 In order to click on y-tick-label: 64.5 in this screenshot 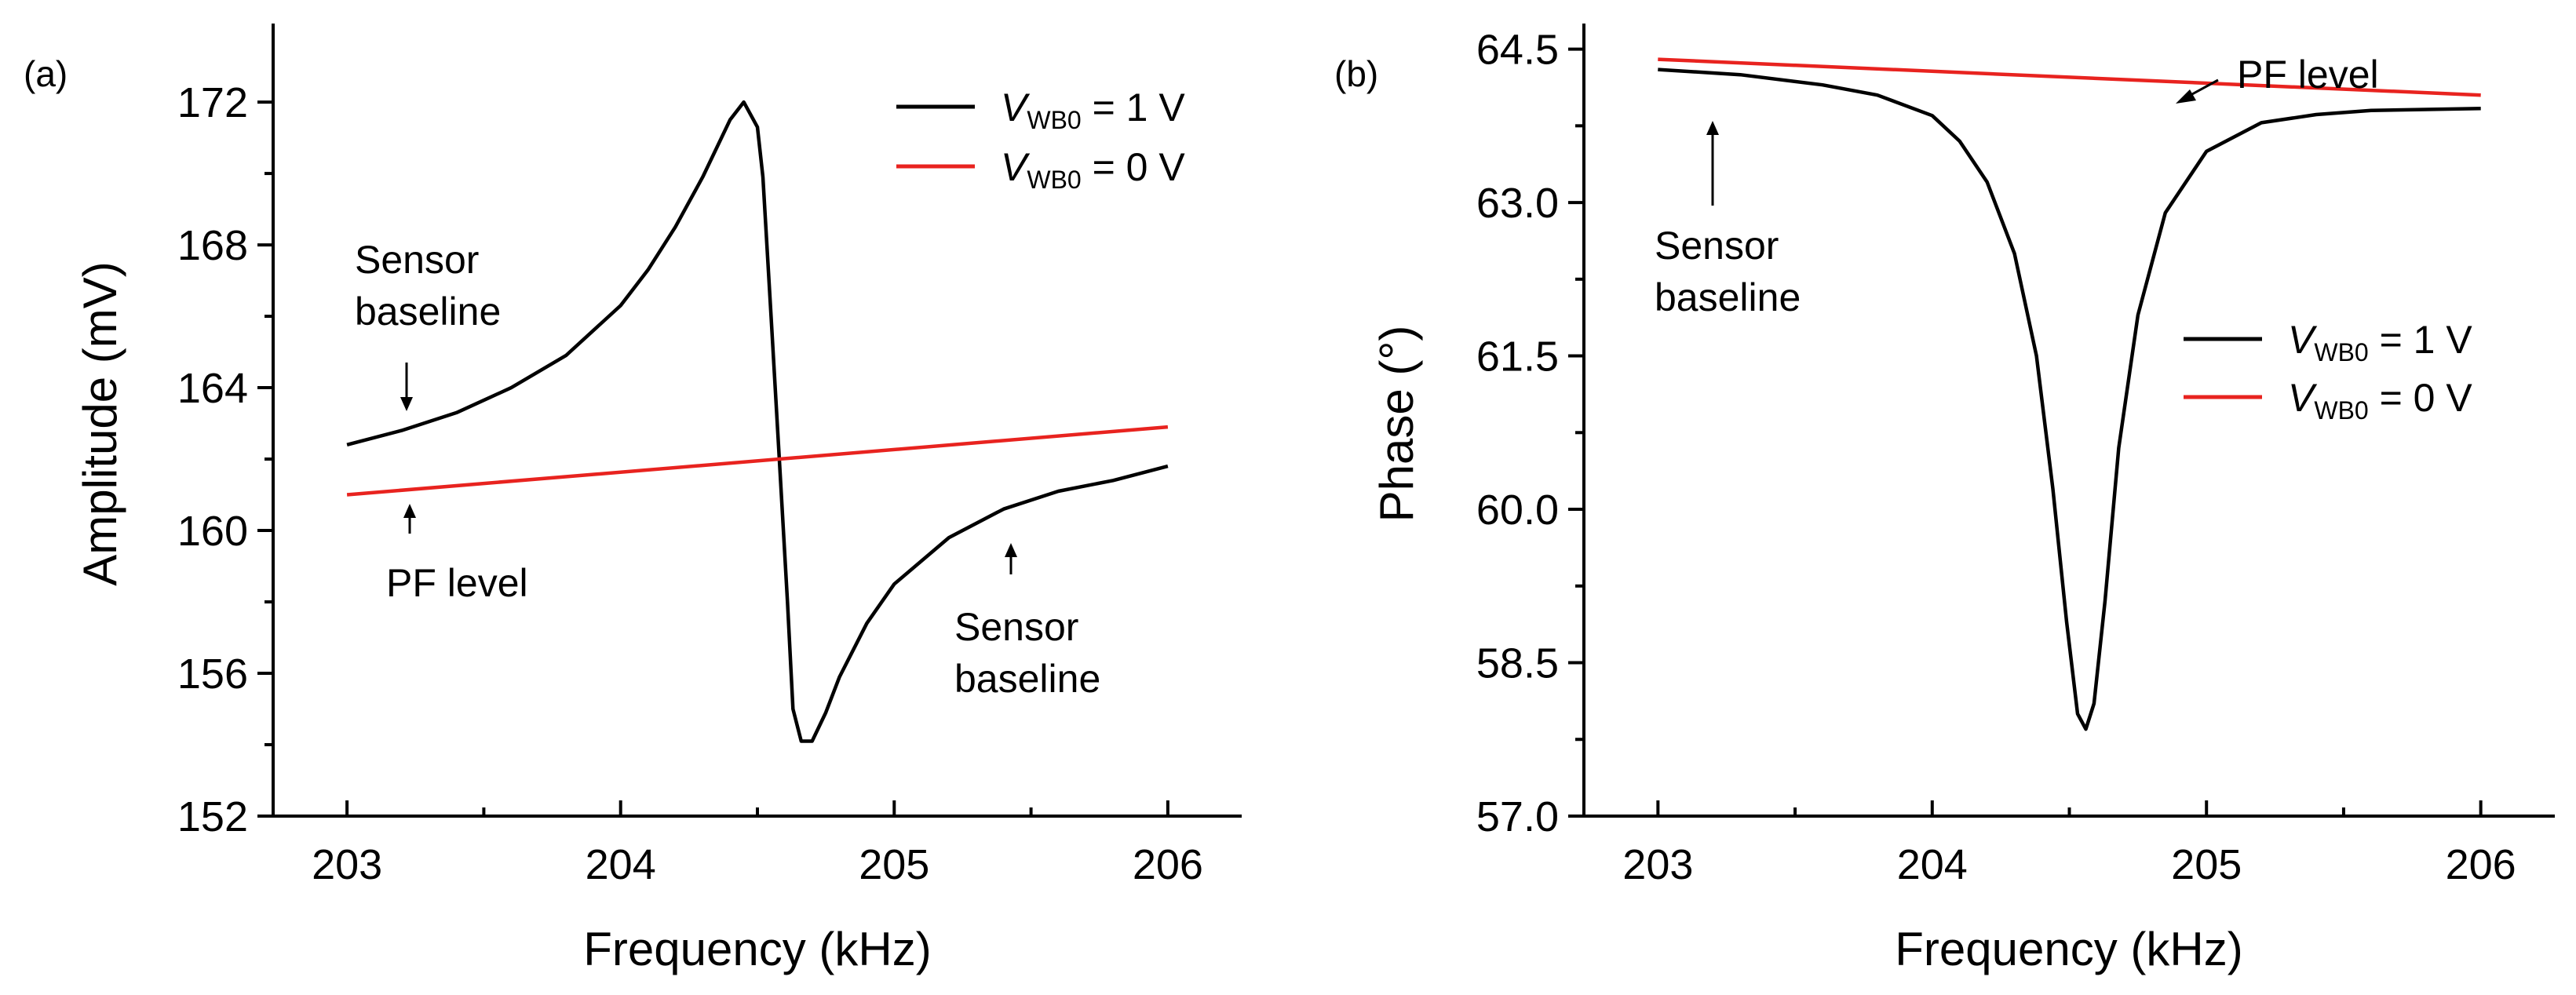, I will do `click(1517, 50)`.